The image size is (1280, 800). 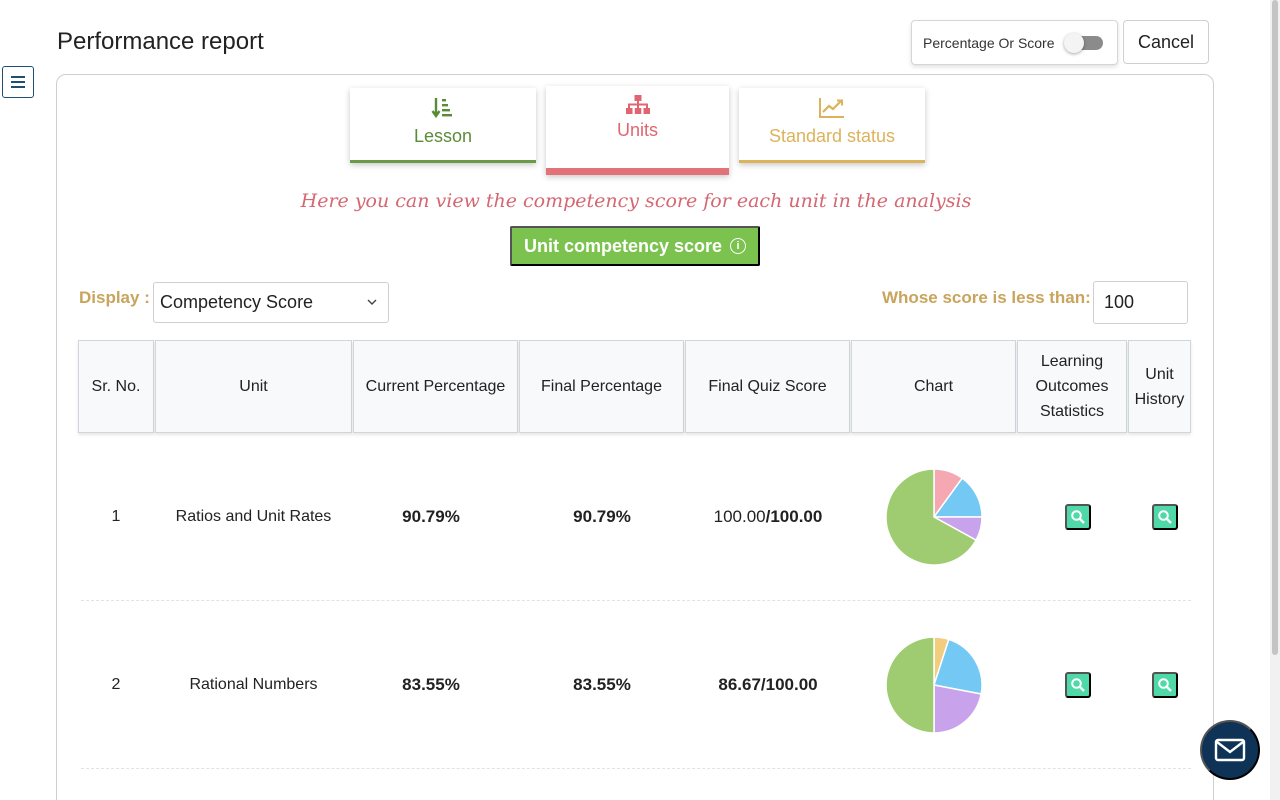 I want to click on tab-lesson: Lesson, so click(x=443, y=125).